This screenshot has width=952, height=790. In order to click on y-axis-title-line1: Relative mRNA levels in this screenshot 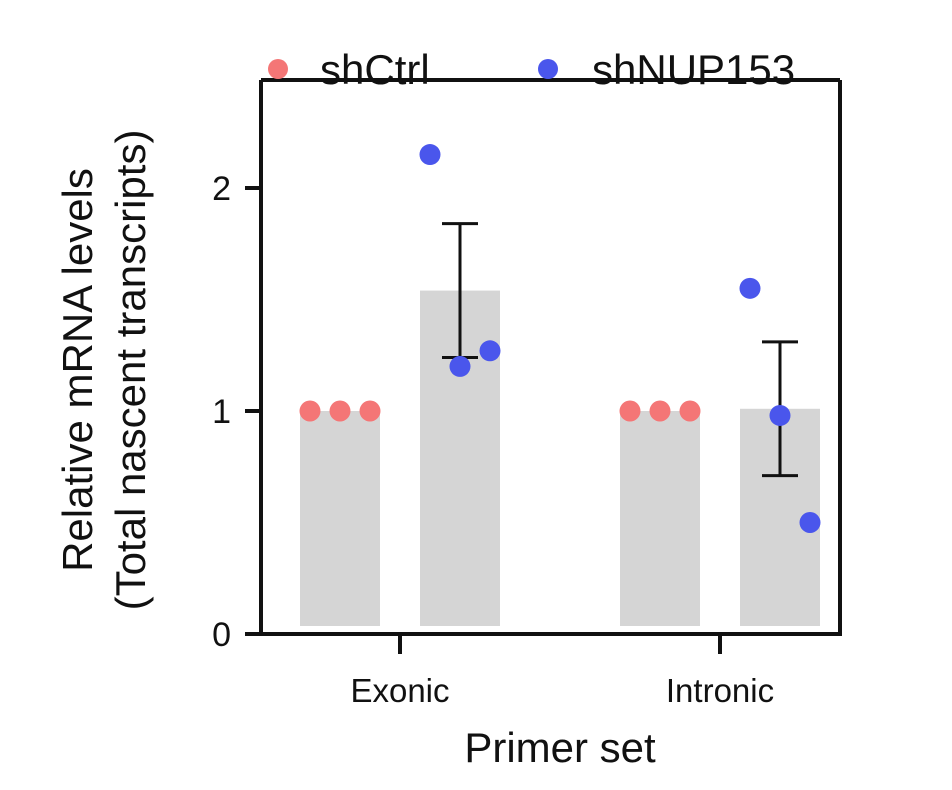, I will do `click(77, 370)`.